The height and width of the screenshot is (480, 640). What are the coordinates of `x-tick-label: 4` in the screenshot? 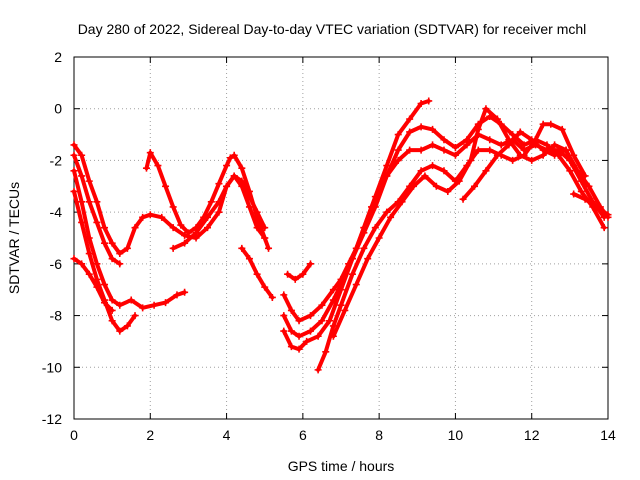 It's located at (227, 435).